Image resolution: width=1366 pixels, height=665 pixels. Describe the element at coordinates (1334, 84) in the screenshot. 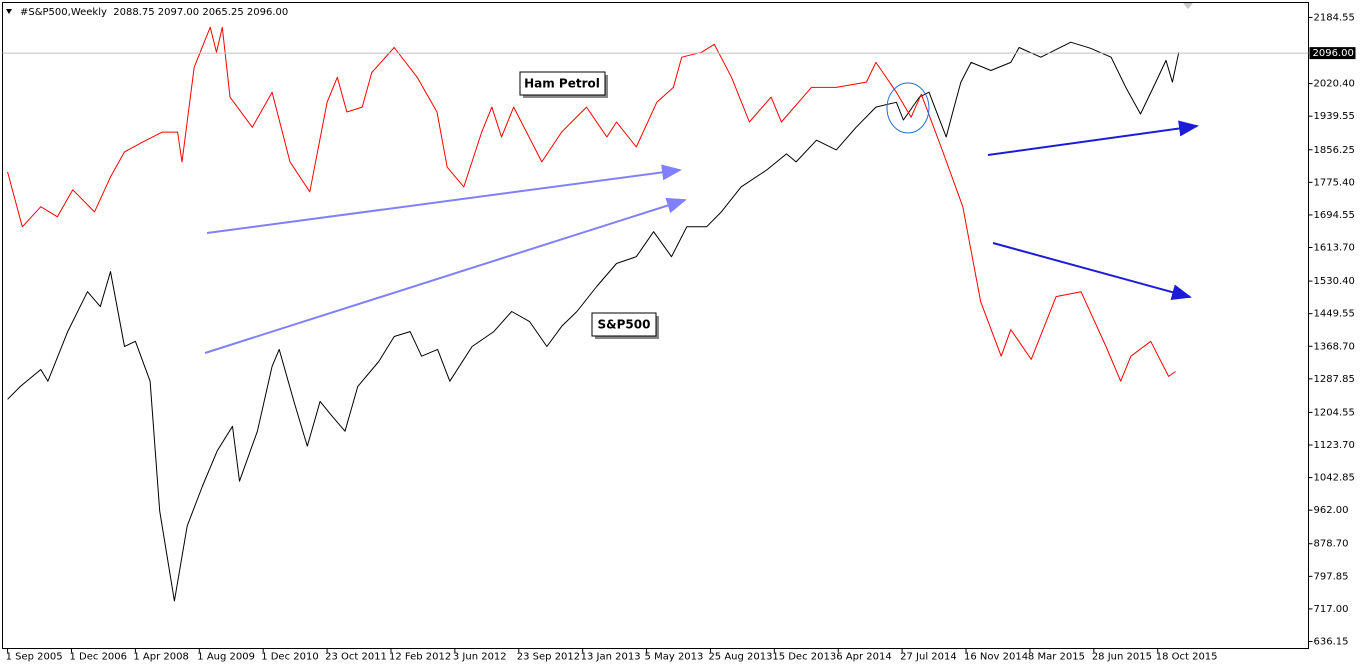

I see `y-tick-label: 2020.40` at that location.